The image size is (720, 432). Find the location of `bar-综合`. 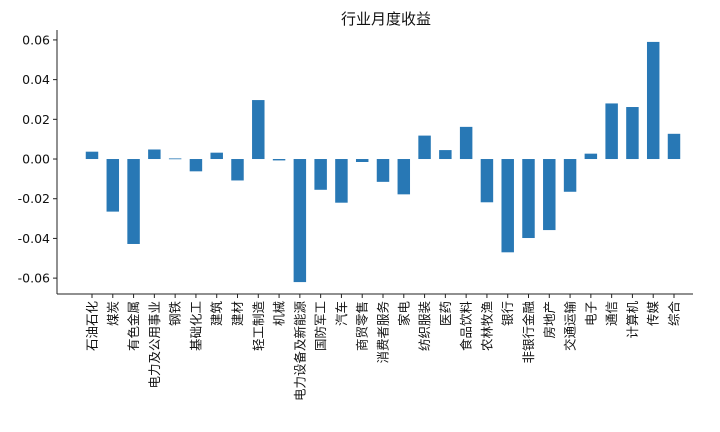

bar-综合 is located at coordinates (674, 146).